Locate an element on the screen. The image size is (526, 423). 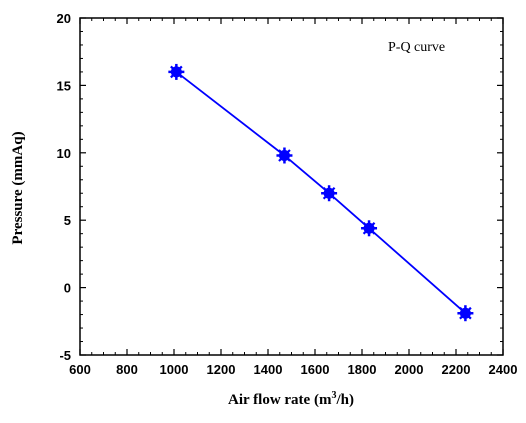
y-axis-title: Pressure (mmAq) is located at coordinates (18, 187).